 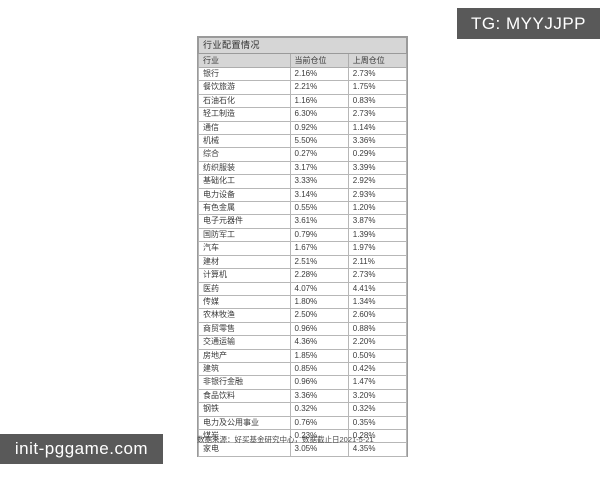 I want to click on watermark-badge-top-right: TG: MYYJJPP, so click(x=528, y=23).